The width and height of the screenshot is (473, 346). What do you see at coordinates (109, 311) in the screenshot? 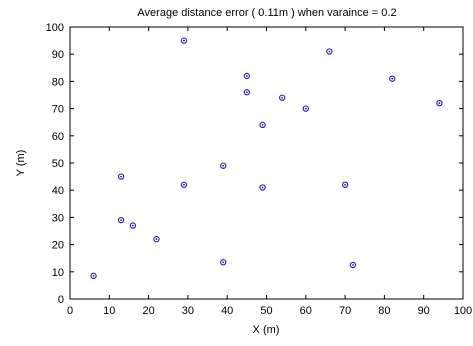
I see `x-tick-label: 10` at bounding box center [109, 311].